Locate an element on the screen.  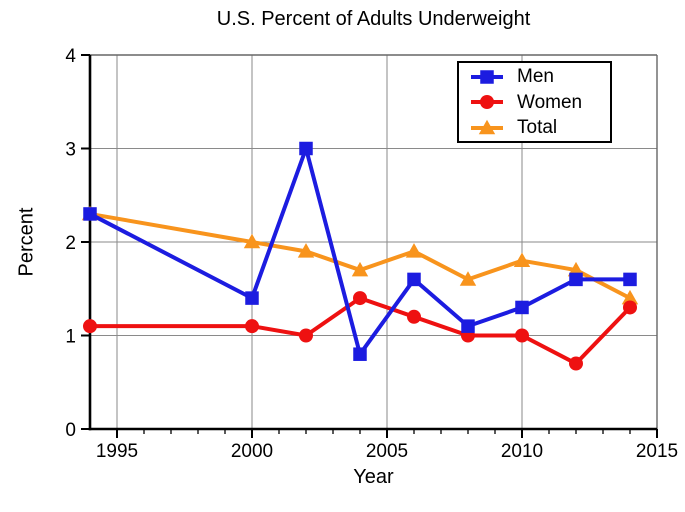
x-tick-label-2000: 2000 is located at coordinates (252, 451).